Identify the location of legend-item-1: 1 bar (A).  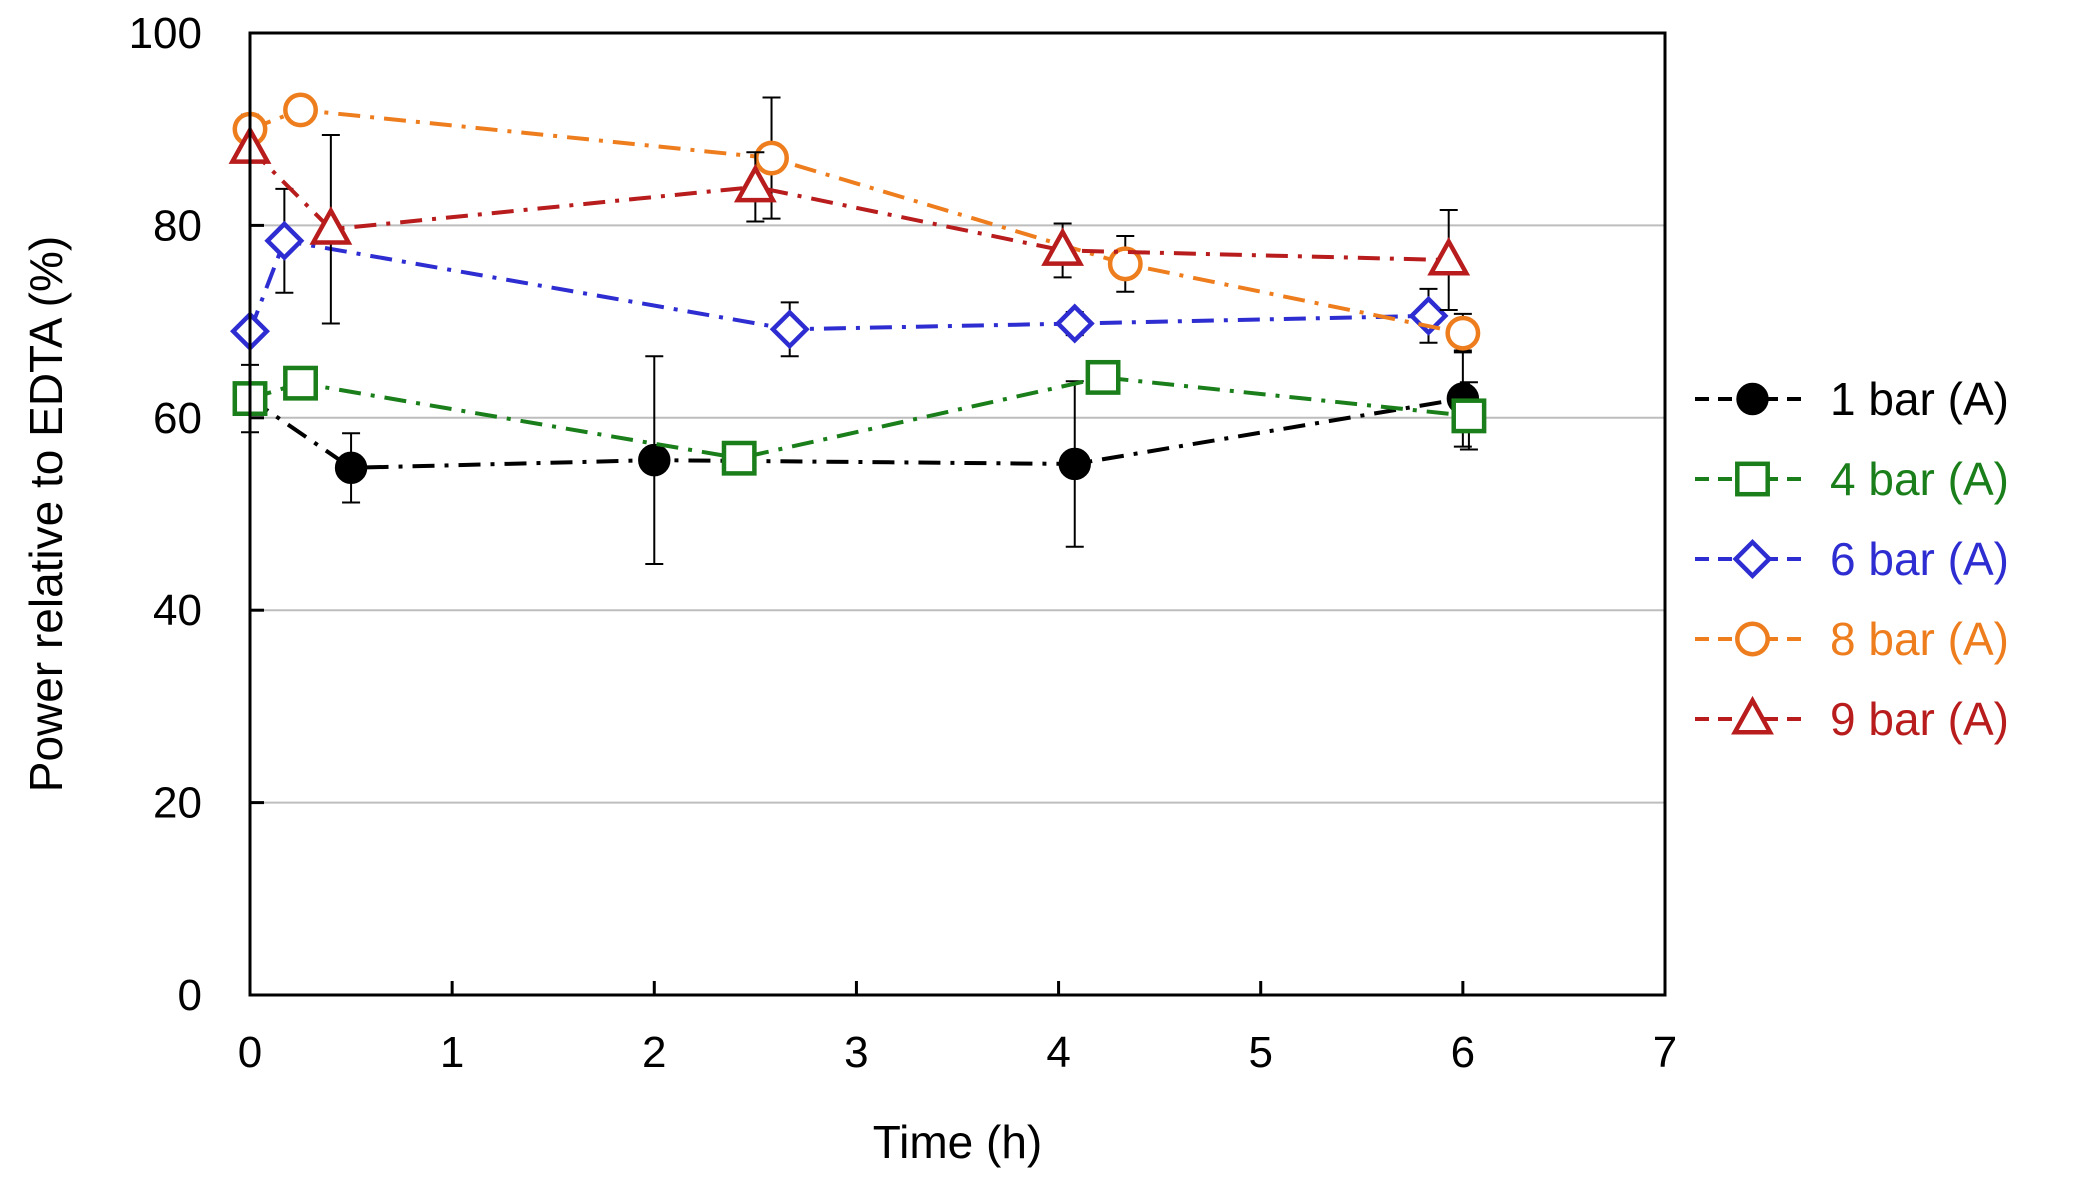
(1852, 399).